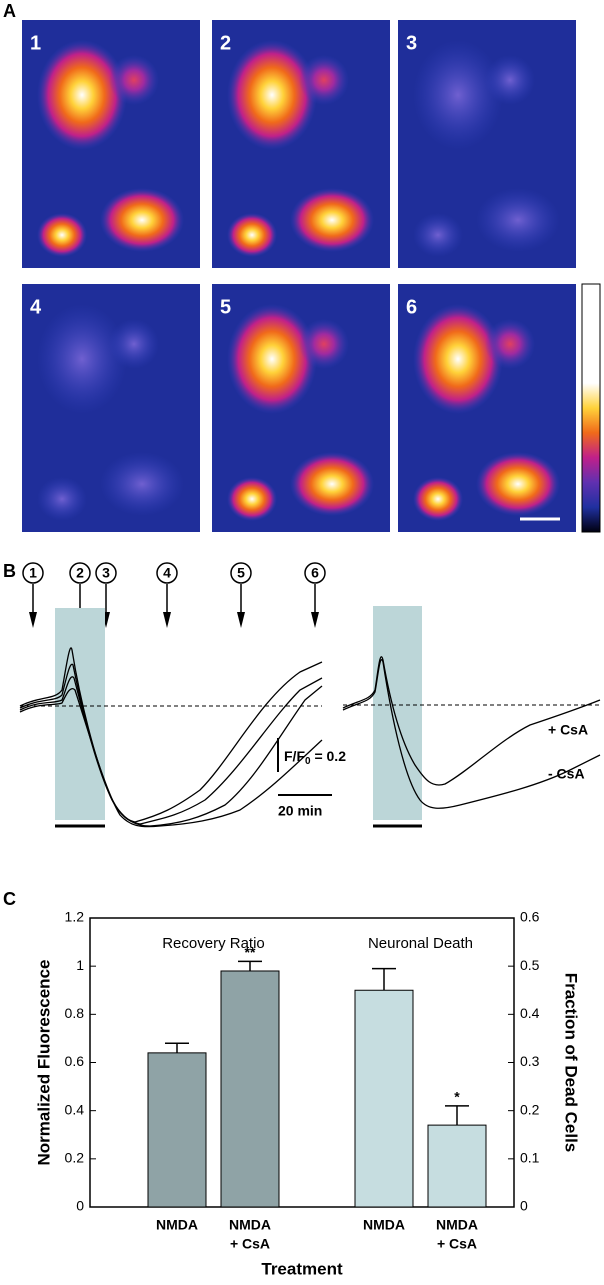 The width and height of the screenshot is (604, 1285). I want to click on traces, so click(310, 737).